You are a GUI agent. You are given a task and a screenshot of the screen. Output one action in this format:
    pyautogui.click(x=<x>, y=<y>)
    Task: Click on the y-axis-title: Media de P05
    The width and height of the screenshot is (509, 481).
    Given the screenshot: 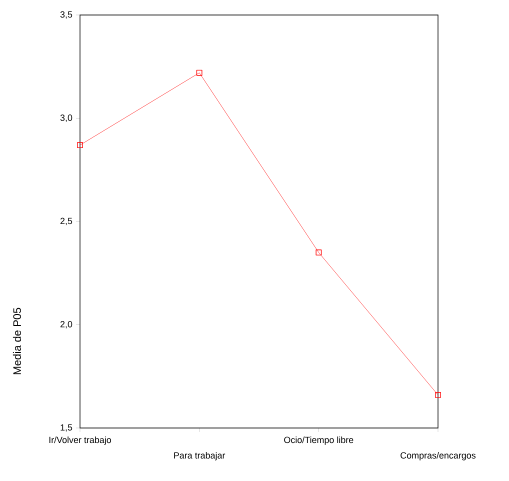 What is the action you would take?
    pyautogui.click(x=16, y=341)
    